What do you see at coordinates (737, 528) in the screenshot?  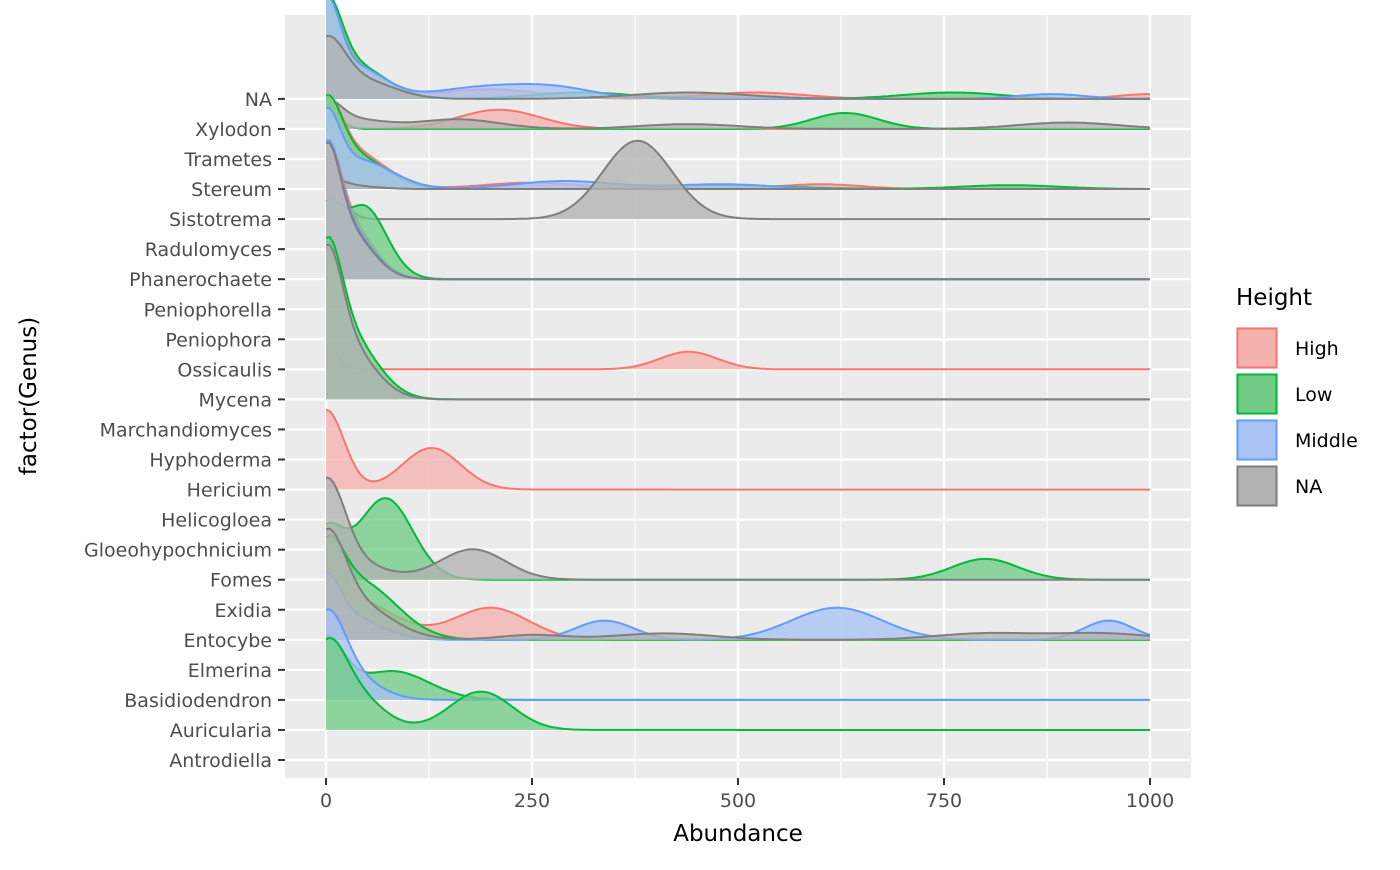 I see `ridge-fomes-na-line` at bounding box center [737, 528].